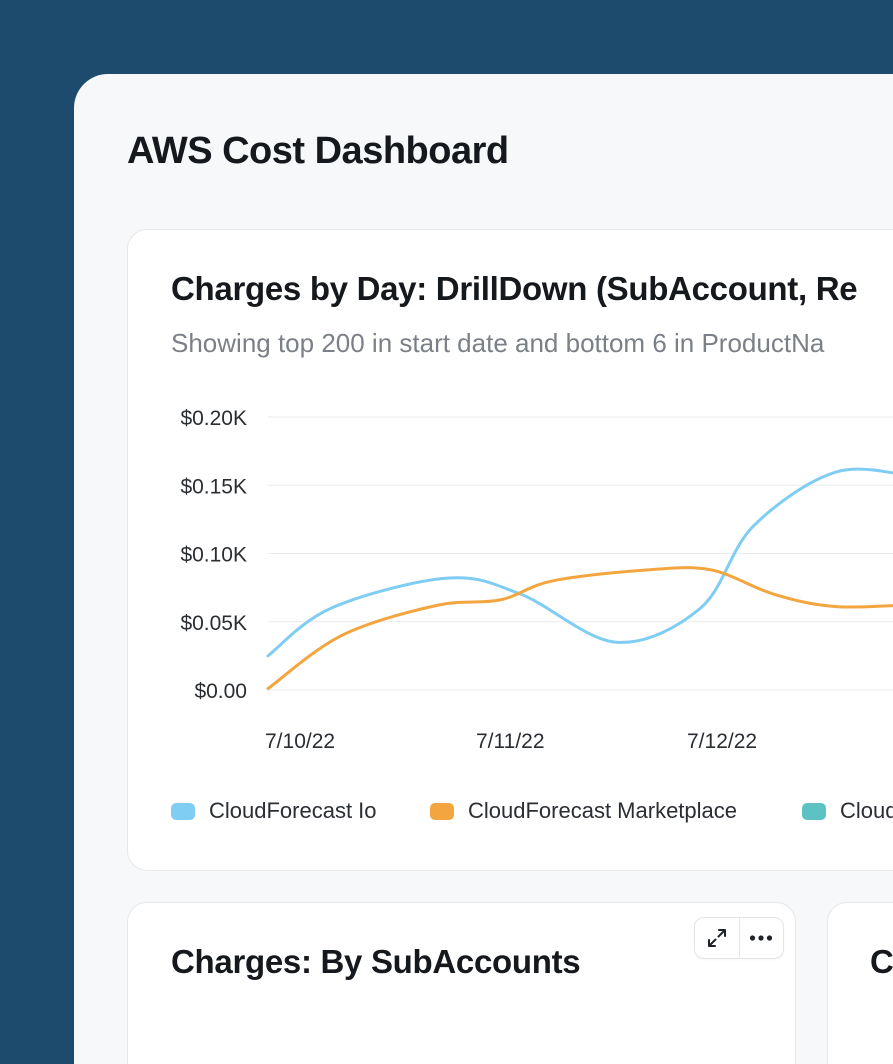  What do you see at coordinates (300, 741) in the screenshot?
I see `x-tick-label: 7/10/22` at bounding box center [300, 741].